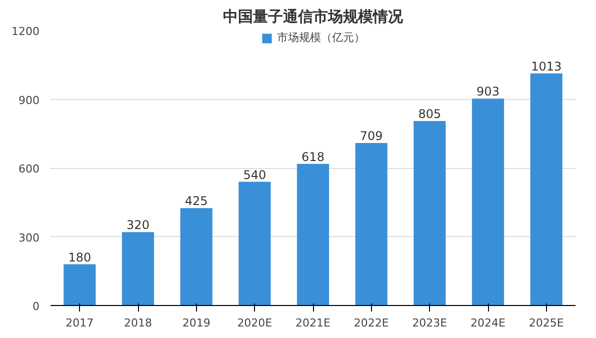 This screenshot has width=596, height=338. What do you see at coordinates (371, 136) in the screenshot?
I see `data-label: 709` at bounding box center [371, 136].